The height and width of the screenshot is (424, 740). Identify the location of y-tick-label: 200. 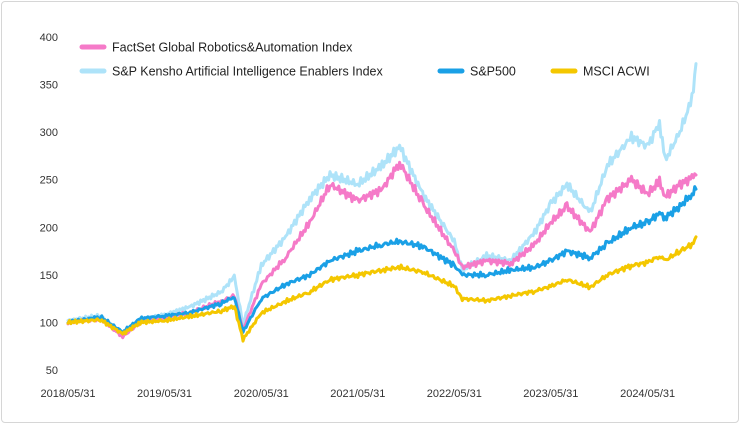
(49, 228).